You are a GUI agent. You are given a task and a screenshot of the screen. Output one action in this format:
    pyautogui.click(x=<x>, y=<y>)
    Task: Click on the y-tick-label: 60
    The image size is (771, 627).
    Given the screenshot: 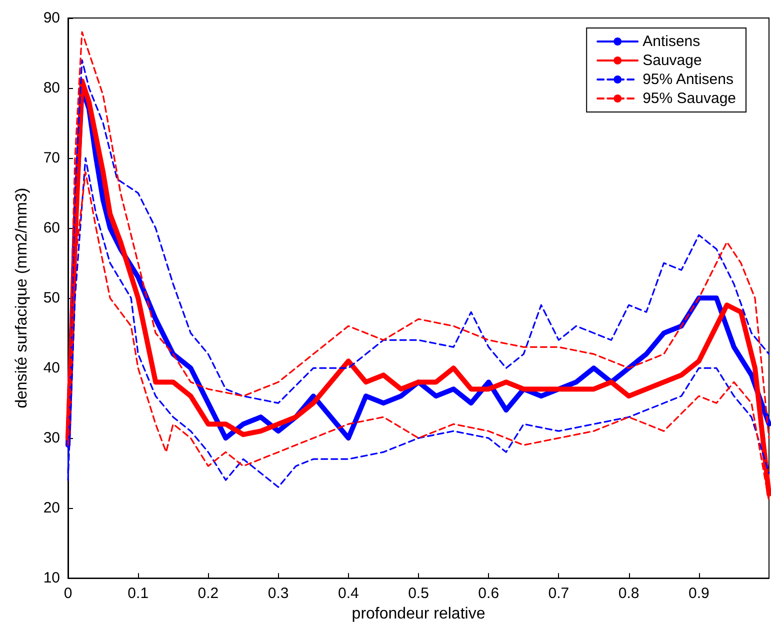 What is the action you would take?
    pyautogui.click(x=51, y=228)
    